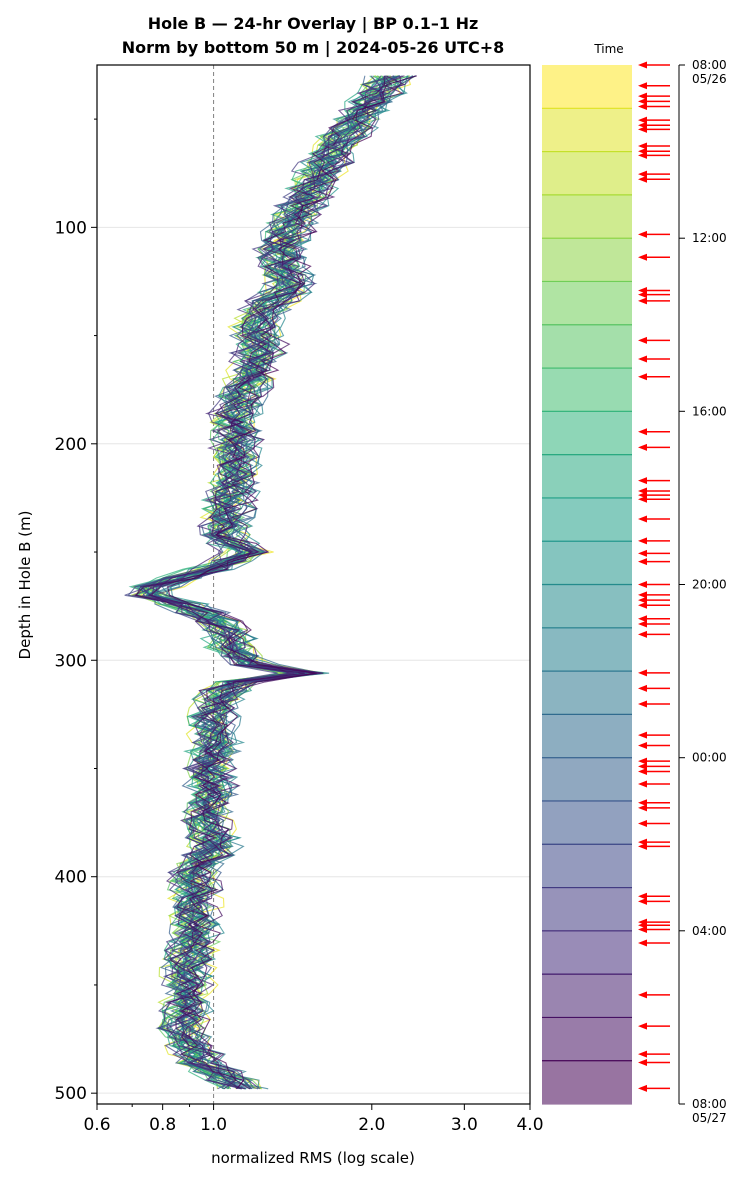  I want to click on time-tick-date: 05/26, so click(709, 79).